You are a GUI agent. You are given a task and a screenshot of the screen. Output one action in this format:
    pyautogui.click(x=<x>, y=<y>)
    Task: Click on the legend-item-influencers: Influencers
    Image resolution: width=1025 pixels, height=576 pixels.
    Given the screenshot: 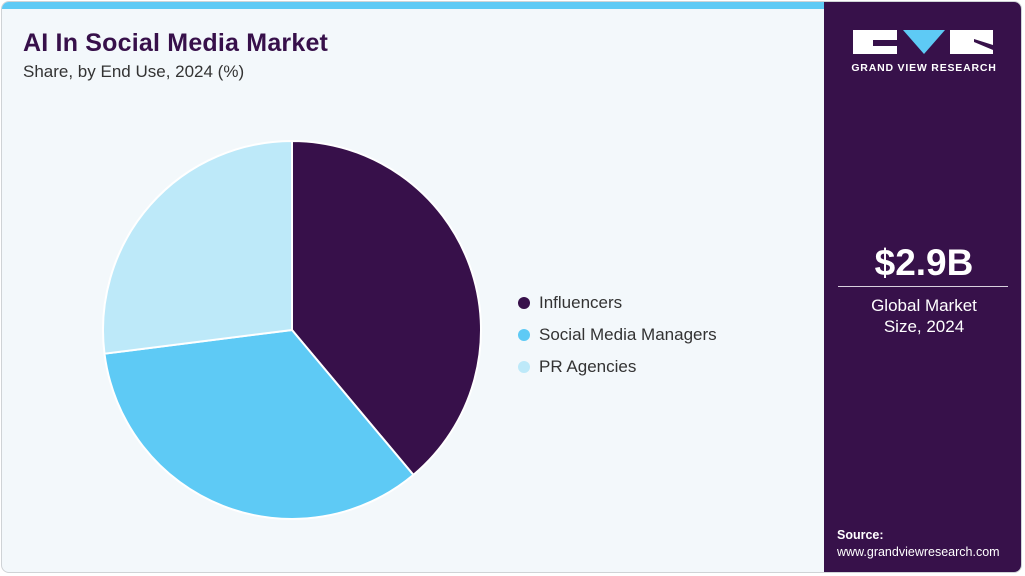 What is the action you would take?
    pyautogui.click(x=617, y=303)
    